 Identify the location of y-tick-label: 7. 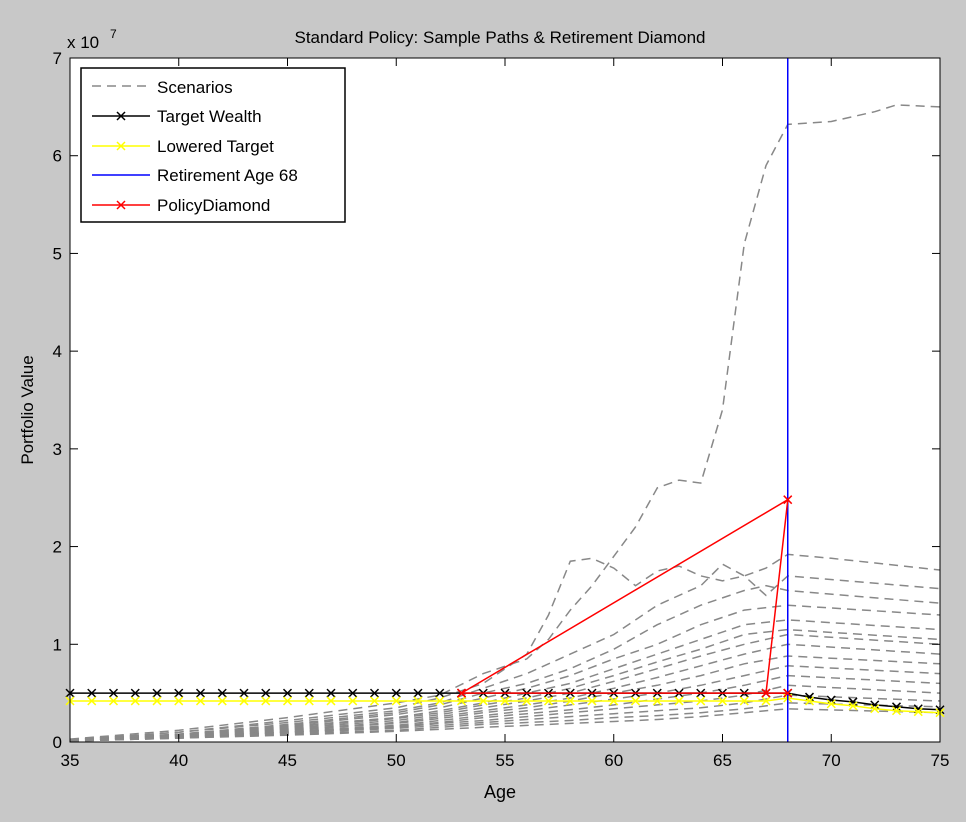
(57, 58).